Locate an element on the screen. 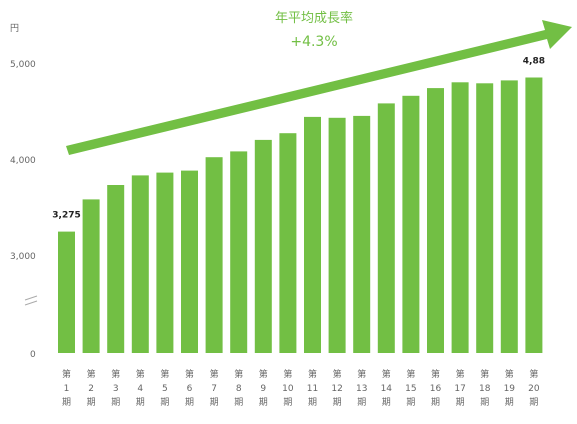 Image resolution: width=577 pixels, height=424 pixels. x-label-period-15-part-3: 期 is located at coordinates (410, 402).